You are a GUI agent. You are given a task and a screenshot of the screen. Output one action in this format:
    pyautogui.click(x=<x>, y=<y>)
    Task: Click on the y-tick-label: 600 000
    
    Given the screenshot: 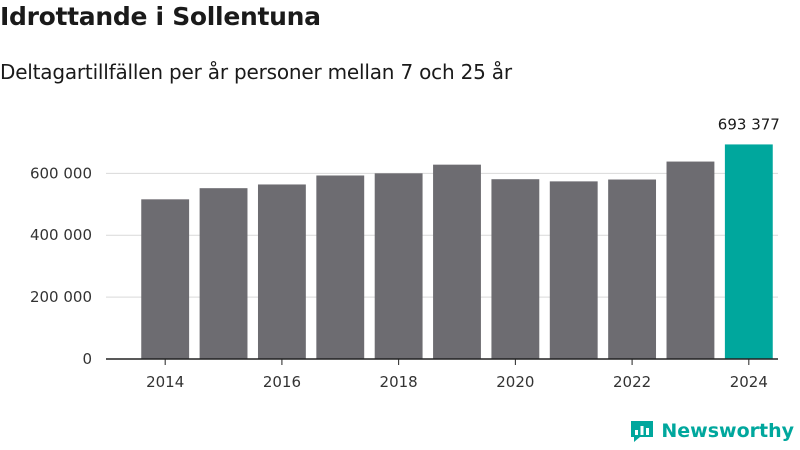 What is the action you would take?
    pyautogui.click(x=61, y=173)
    